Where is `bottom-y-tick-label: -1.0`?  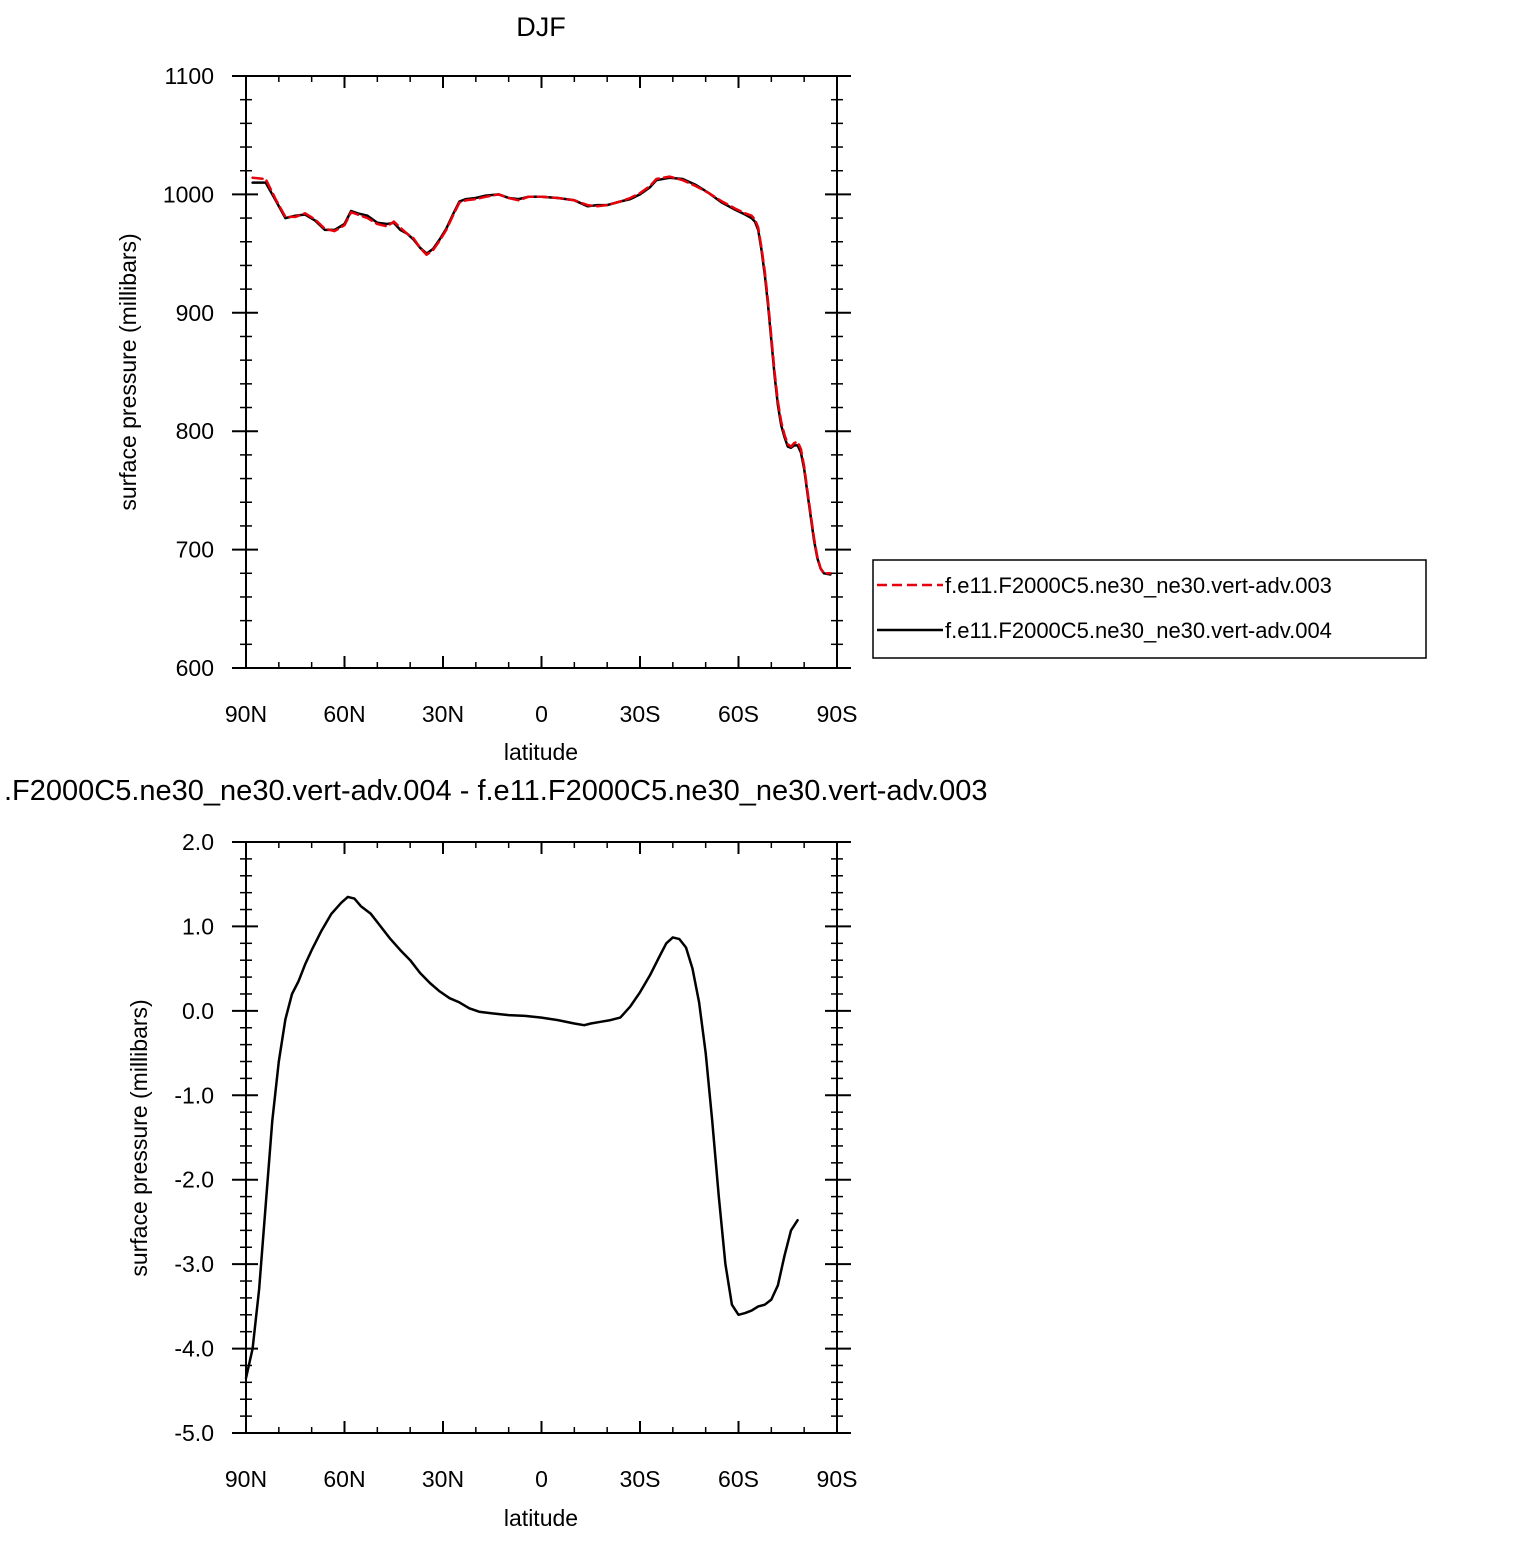 bottom-y-tick-label: -1.0 is located at coordinates (194, 1095).